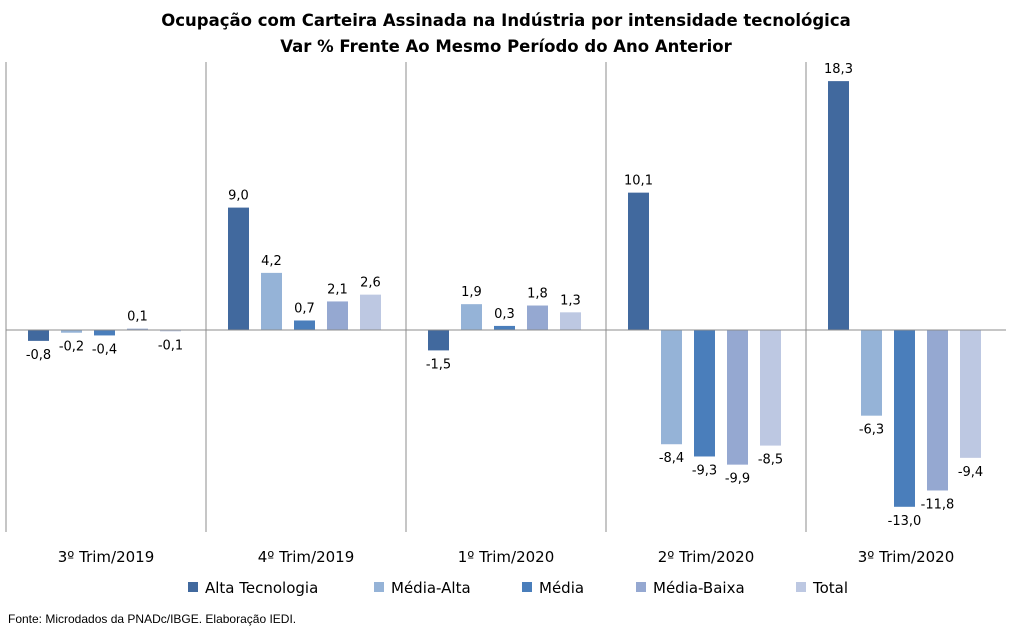  Describe the element at coordinates (370, 283) in the screenshot. I see `data-label: 2,6` at that location.